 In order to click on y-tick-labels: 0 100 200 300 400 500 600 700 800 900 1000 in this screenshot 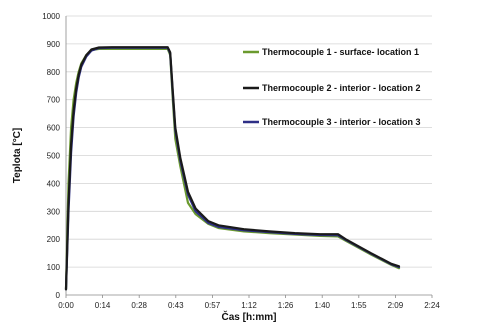, I will do `click(51, 156)`.